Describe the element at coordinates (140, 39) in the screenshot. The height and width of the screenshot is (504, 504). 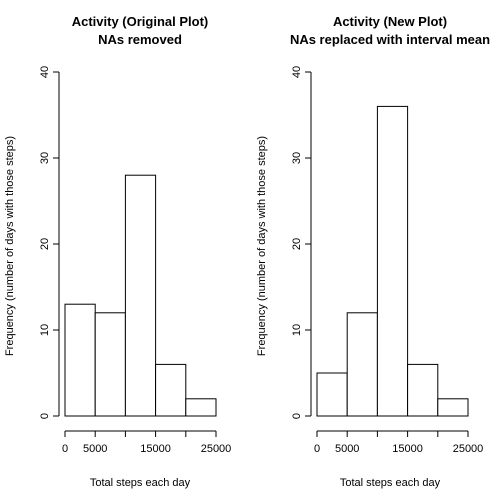
I see `chart-subtitle: NAs removed` at that location.